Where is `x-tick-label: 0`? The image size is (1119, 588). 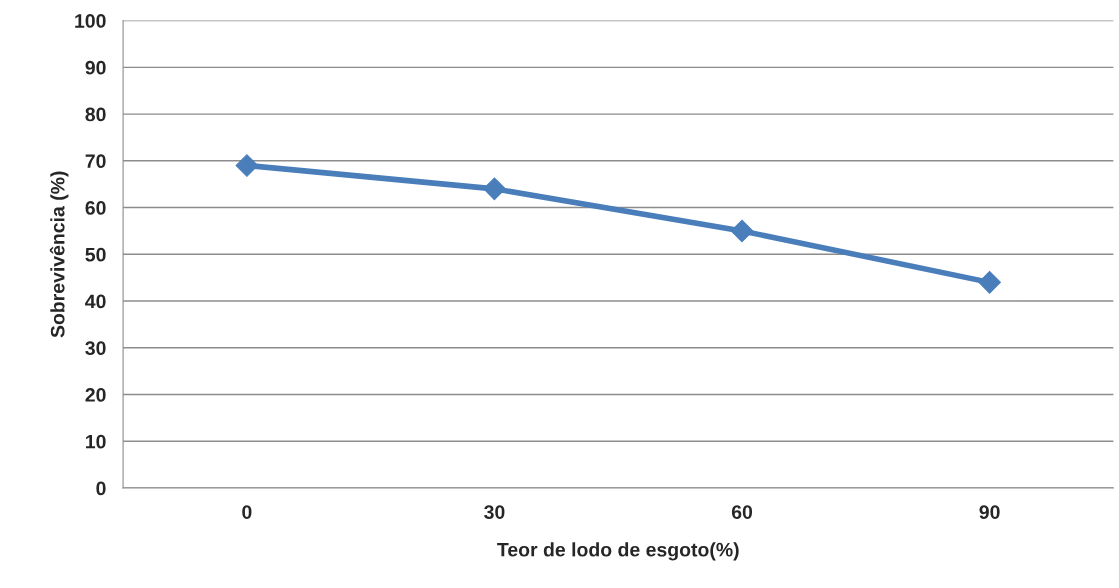 x-tick-label: 0 is located at coordinates (247, 512).